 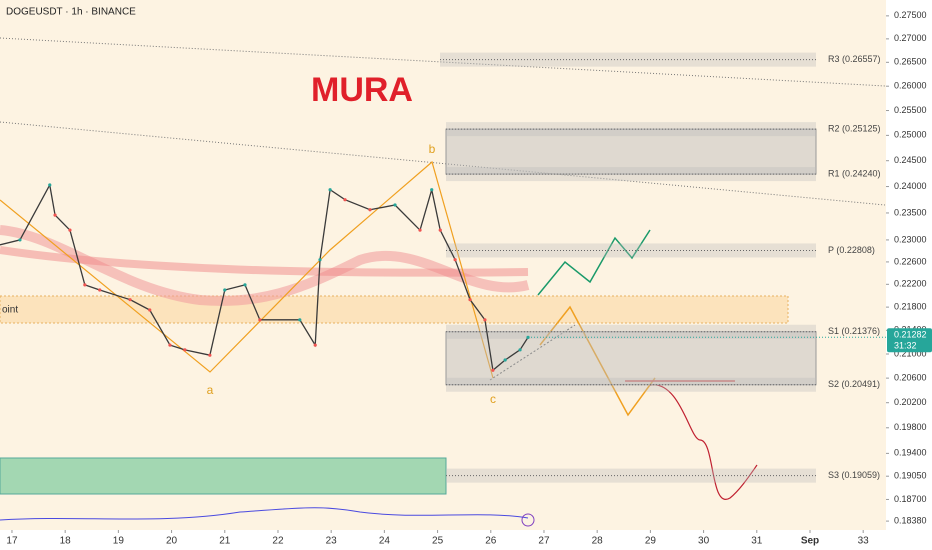 What do you see at coordinates (910, 377) in the screenshot?
I see `y-tick-label: 0.20600` at bounding box center [910, 377].